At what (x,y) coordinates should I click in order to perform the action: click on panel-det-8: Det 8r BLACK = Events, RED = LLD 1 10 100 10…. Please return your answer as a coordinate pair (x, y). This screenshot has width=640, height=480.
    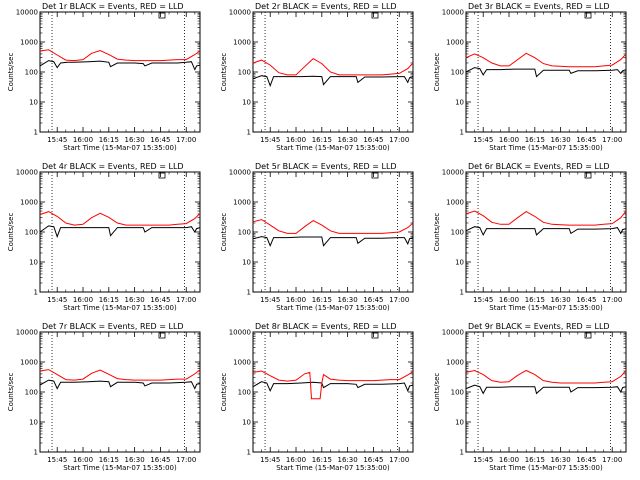
    Looking at the image, I should click on (317, 397).